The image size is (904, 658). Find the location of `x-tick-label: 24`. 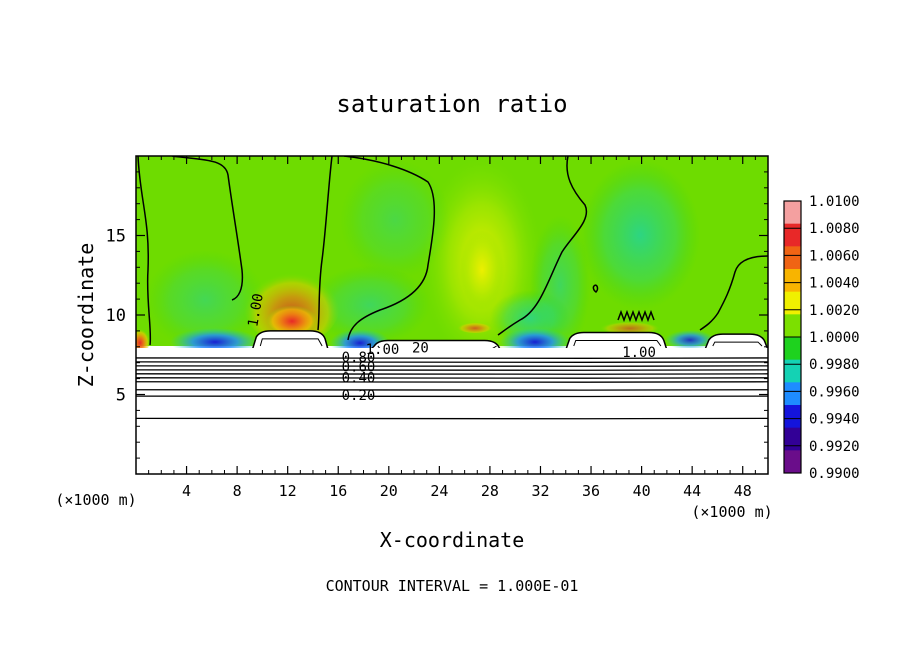

x-tick-label: 24 is located at coordinates (439, 491).